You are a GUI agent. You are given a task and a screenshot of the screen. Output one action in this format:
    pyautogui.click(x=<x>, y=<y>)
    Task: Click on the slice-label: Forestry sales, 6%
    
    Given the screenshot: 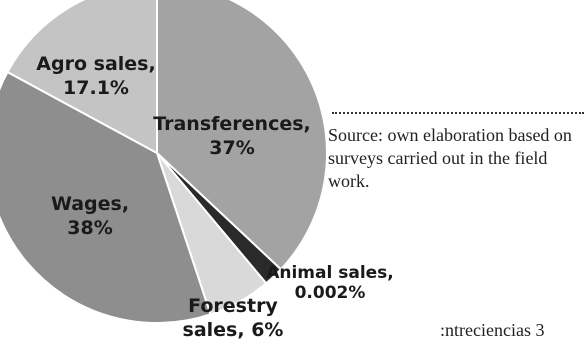 What is the action you would take?
    pyautogui.click(x=233, y=318)
    